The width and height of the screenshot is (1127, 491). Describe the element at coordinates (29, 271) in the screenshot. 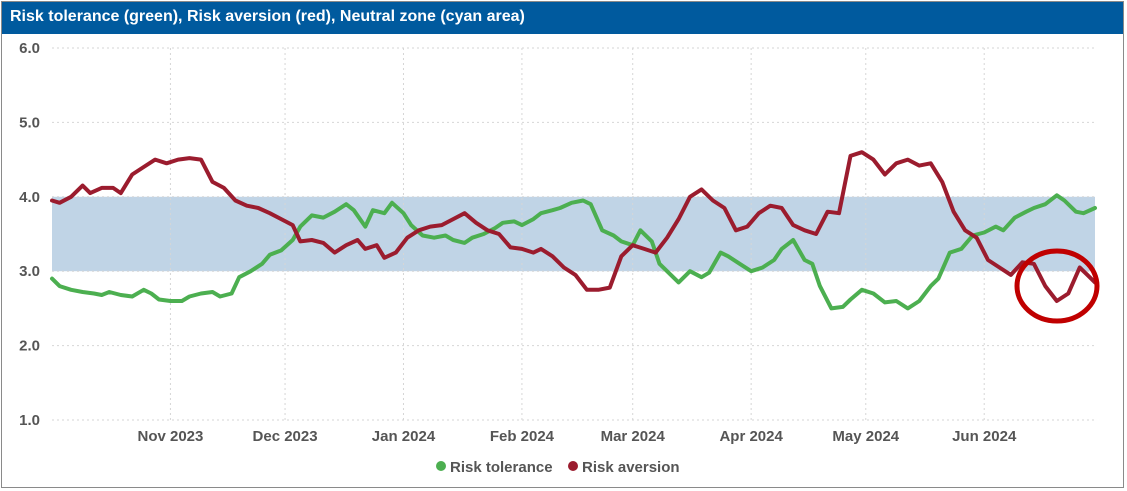

I see `y-tick-label: 3.0` at that location.